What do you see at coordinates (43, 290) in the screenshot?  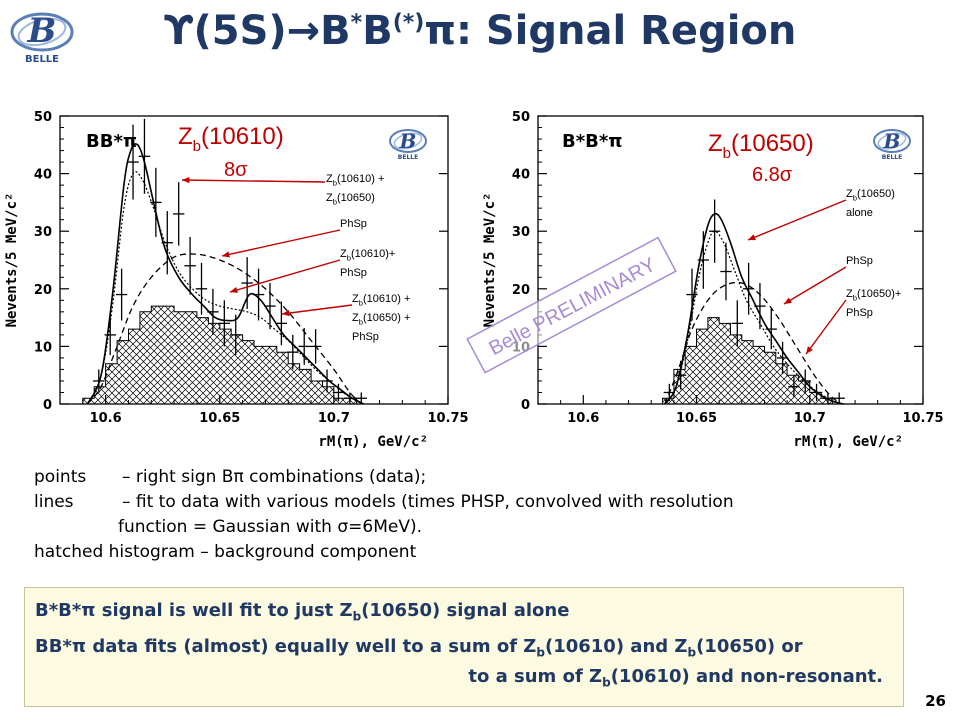 I see `y-tick-label: 20` at bounding box center [43, 290].